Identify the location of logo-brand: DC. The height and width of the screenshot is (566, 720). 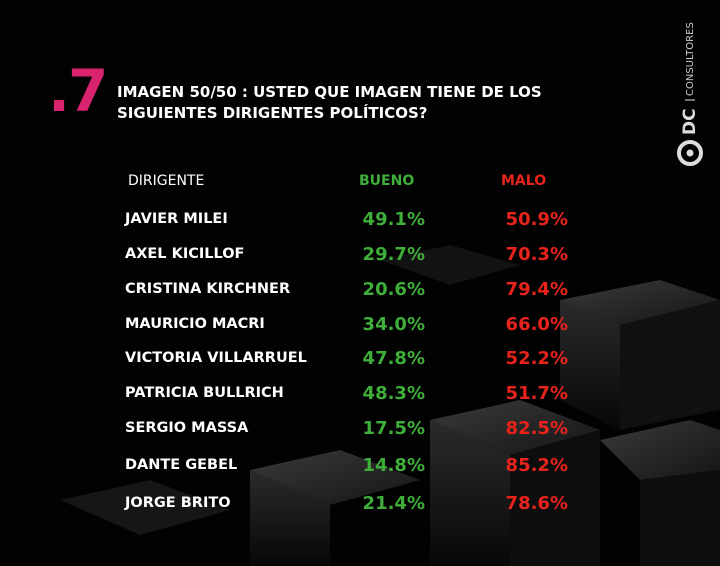
(690, 121).